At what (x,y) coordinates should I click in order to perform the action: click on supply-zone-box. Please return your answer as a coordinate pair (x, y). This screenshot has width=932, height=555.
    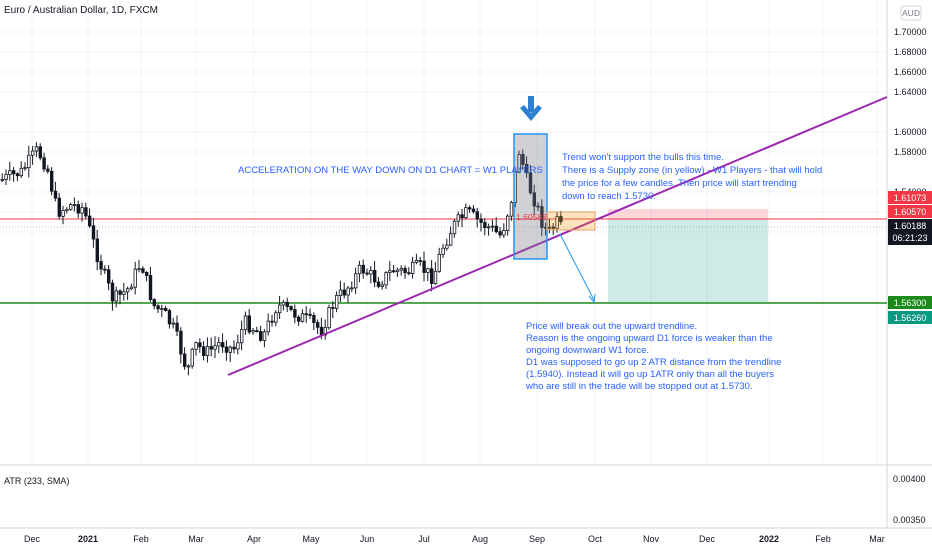
    Looking at the image, I should click on (530, 196).